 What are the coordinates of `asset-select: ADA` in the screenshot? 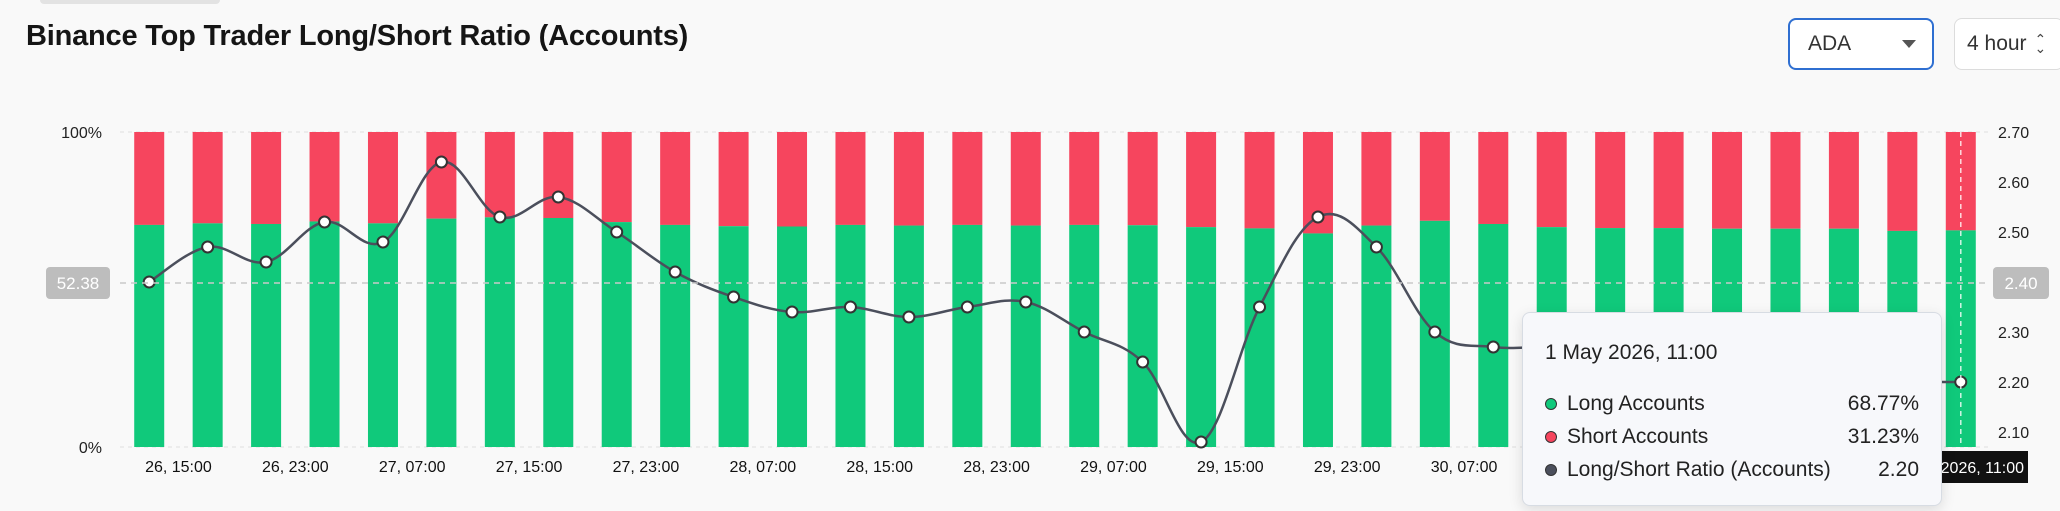 It's located at (1861, 44).